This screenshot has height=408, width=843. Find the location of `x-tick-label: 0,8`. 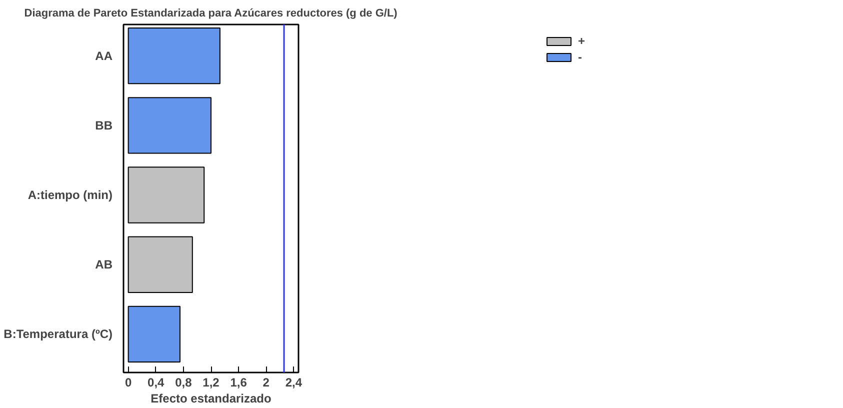

x-tick-label: 0,8 is located at coordinates (183, 383).